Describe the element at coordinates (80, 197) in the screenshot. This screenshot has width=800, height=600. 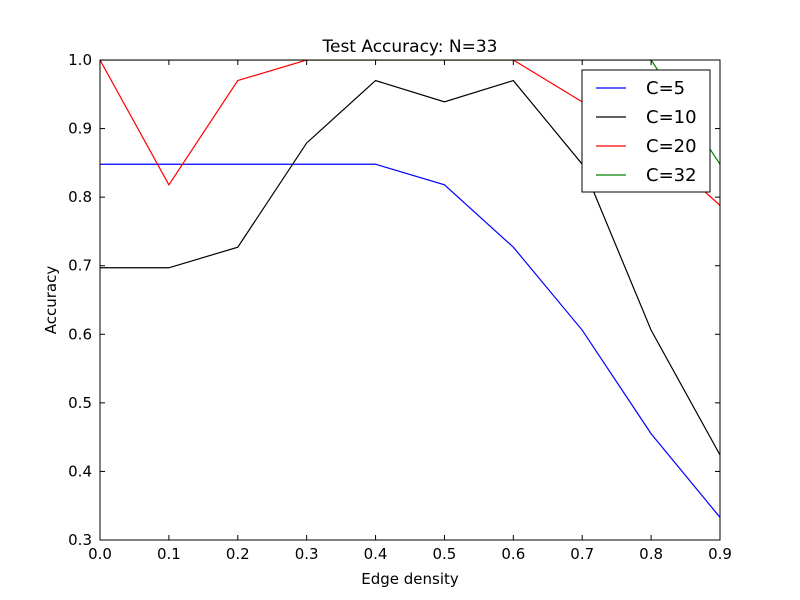
I see `y-tick-label: 0.8` at that location.